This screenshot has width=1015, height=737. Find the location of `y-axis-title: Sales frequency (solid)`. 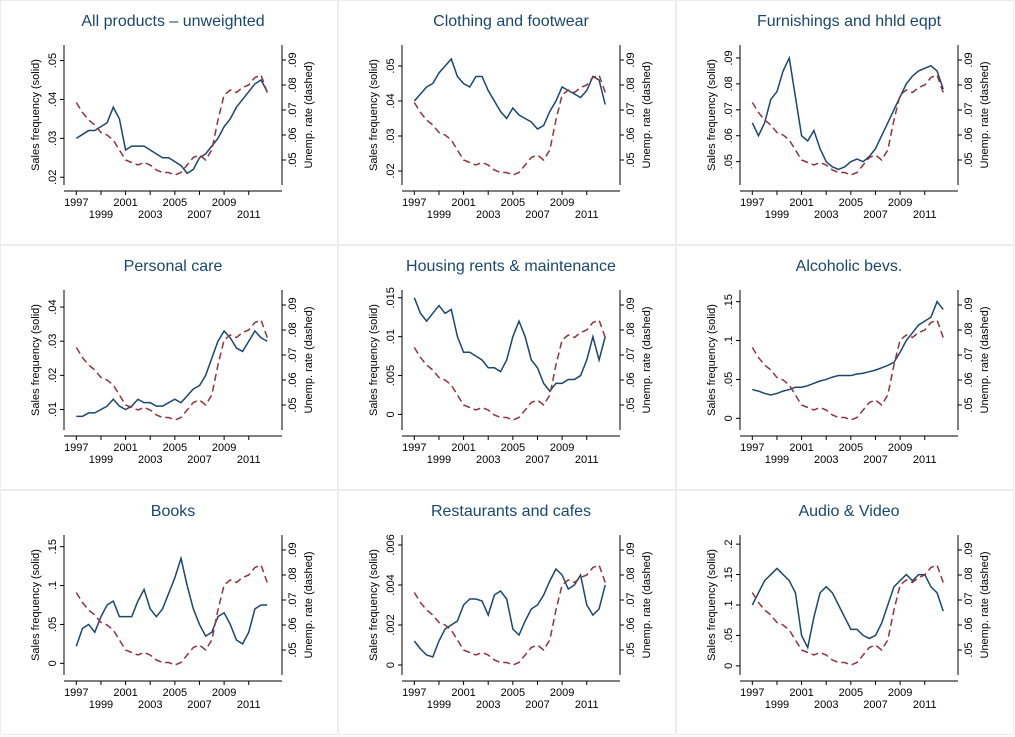

y-axis-title: Sales frequency (solid) is located at coordinates (712, 605).